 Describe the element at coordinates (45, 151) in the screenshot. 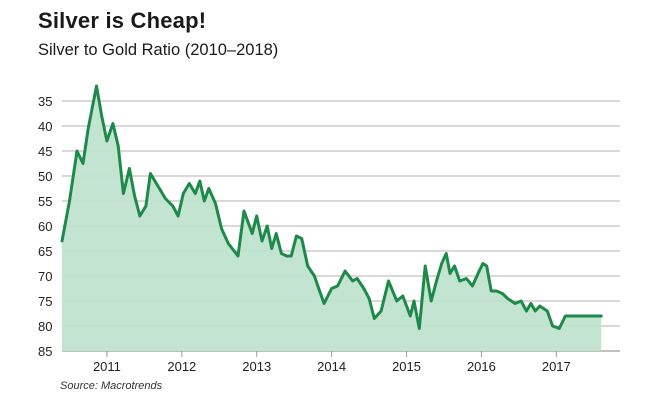

I see `y-tick-label-45: 45` at that location.